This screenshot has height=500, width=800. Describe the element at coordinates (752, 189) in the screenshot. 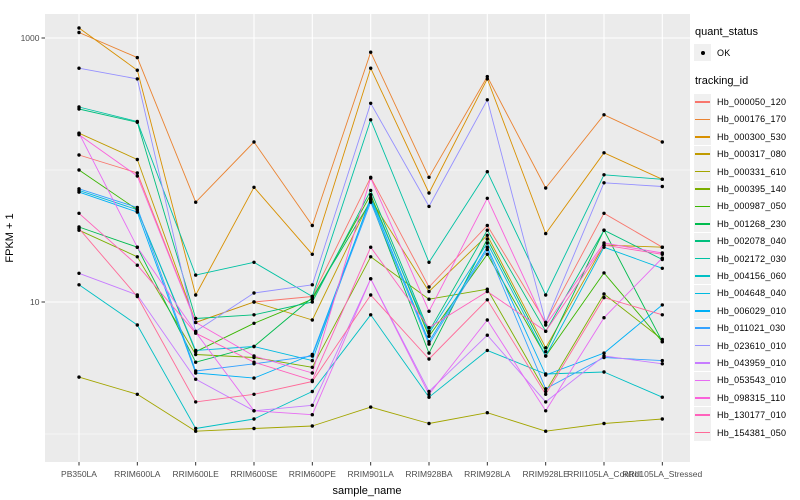

I see `legend-label: Hb_000395_140` at that location.